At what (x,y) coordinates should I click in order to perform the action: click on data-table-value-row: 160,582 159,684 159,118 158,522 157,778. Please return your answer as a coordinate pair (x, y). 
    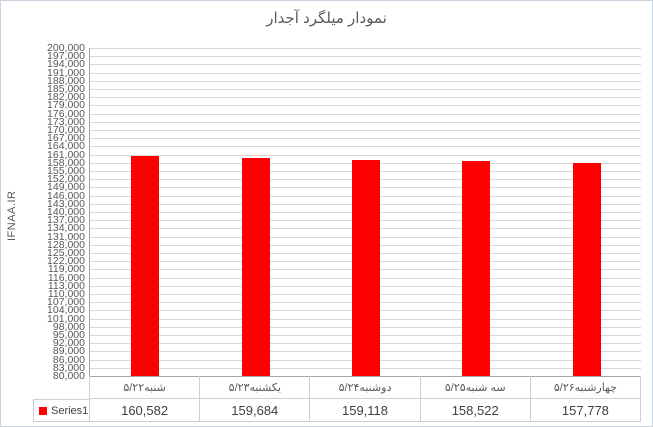
    Looking at the image, I should click on (365, 410).